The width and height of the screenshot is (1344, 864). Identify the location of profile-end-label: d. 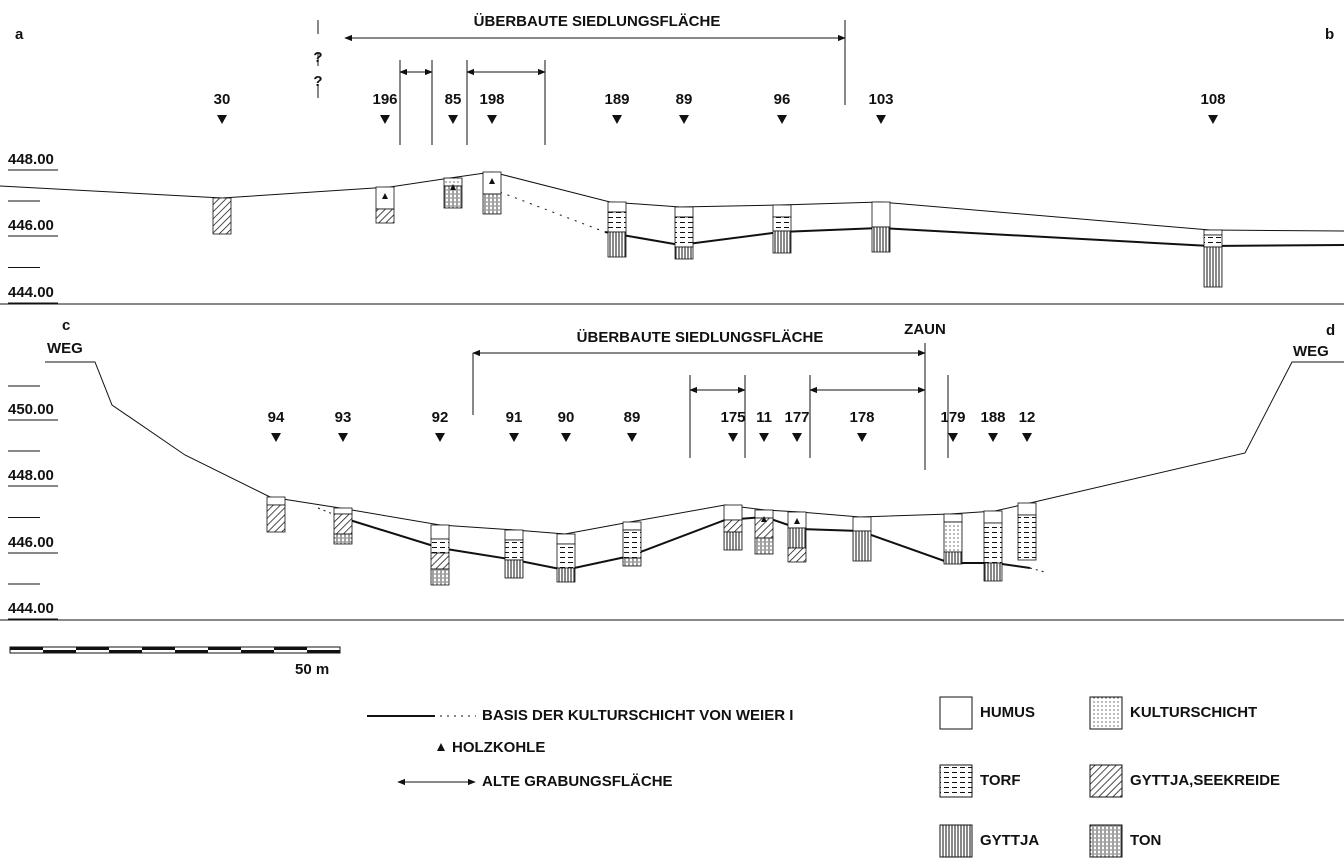
(1330, 330).